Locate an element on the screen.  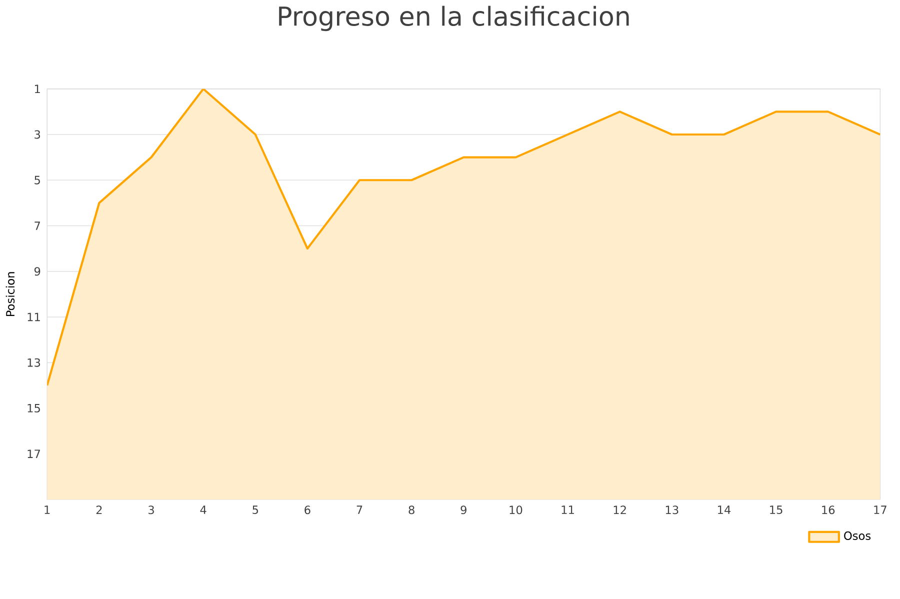
x-tick-label: 7 is located at coordinates (359, 510).